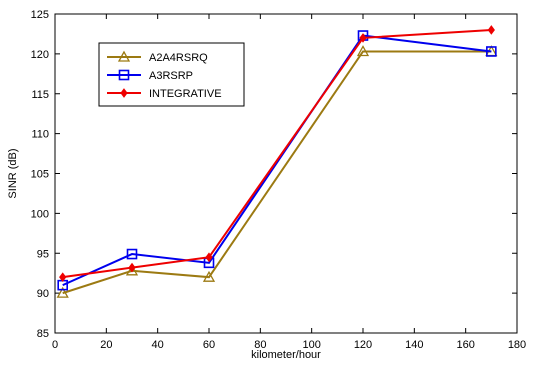 The image size is (536, 366). What do you see at coordinates (260, 345) in the screenshot?
I see `x-tick-label: 80` at bounding box center [260, 345].